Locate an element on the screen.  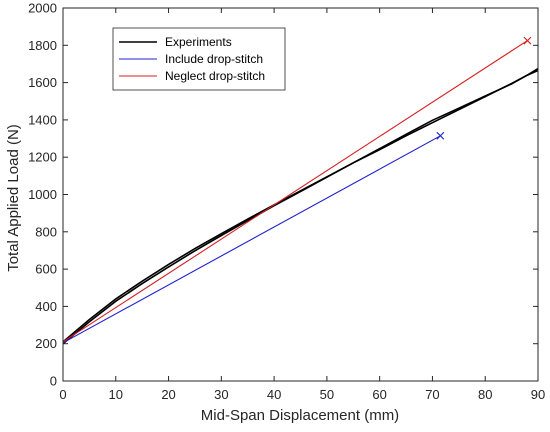
legend-entry: Include drop-stitch is located at coordinates (191, 59).